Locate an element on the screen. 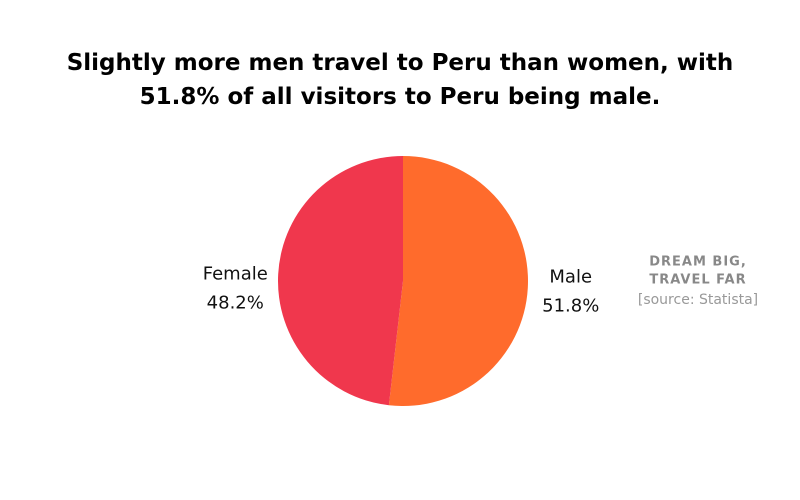 The height and width of the screenshot is (500, 800). slice-label: Male is located at coordinates (570, 277).